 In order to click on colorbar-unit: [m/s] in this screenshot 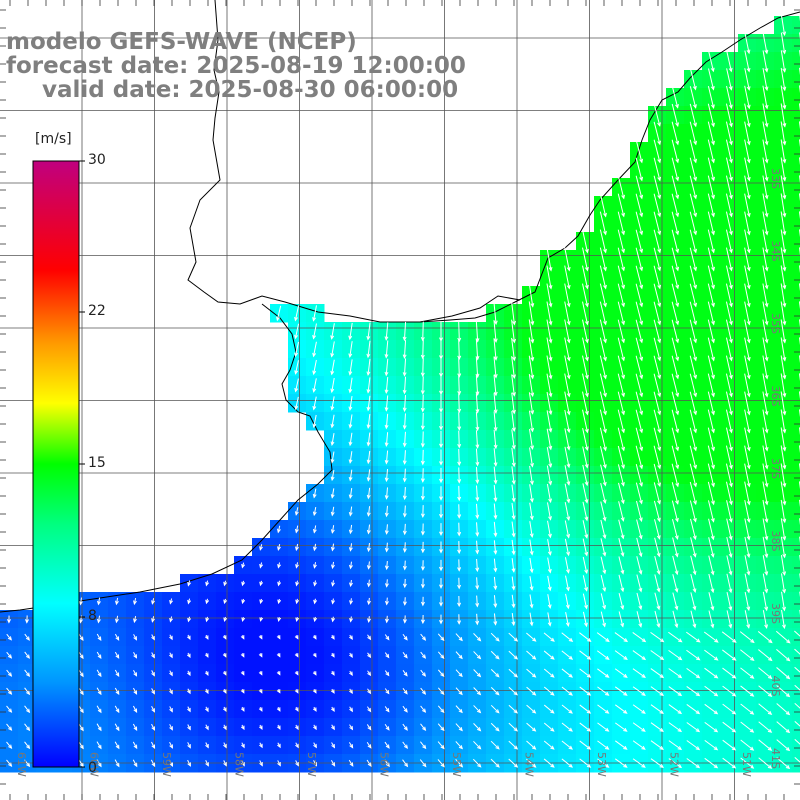, I will do `click(53, 139)`.